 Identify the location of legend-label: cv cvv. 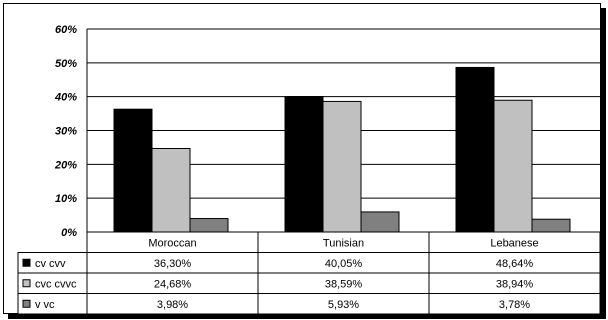
(50, 264).